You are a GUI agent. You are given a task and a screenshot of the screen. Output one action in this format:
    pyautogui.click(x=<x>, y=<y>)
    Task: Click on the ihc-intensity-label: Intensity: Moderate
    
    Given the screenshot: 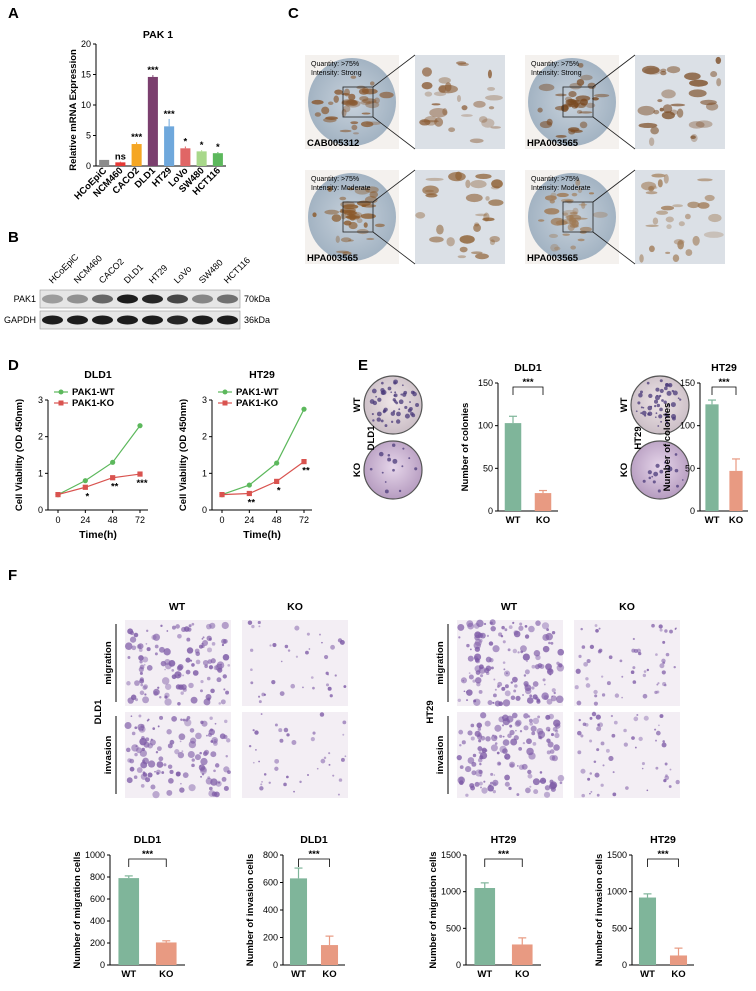 What is the action you would take?
    pyautogui.click(x=561, y=188)
    